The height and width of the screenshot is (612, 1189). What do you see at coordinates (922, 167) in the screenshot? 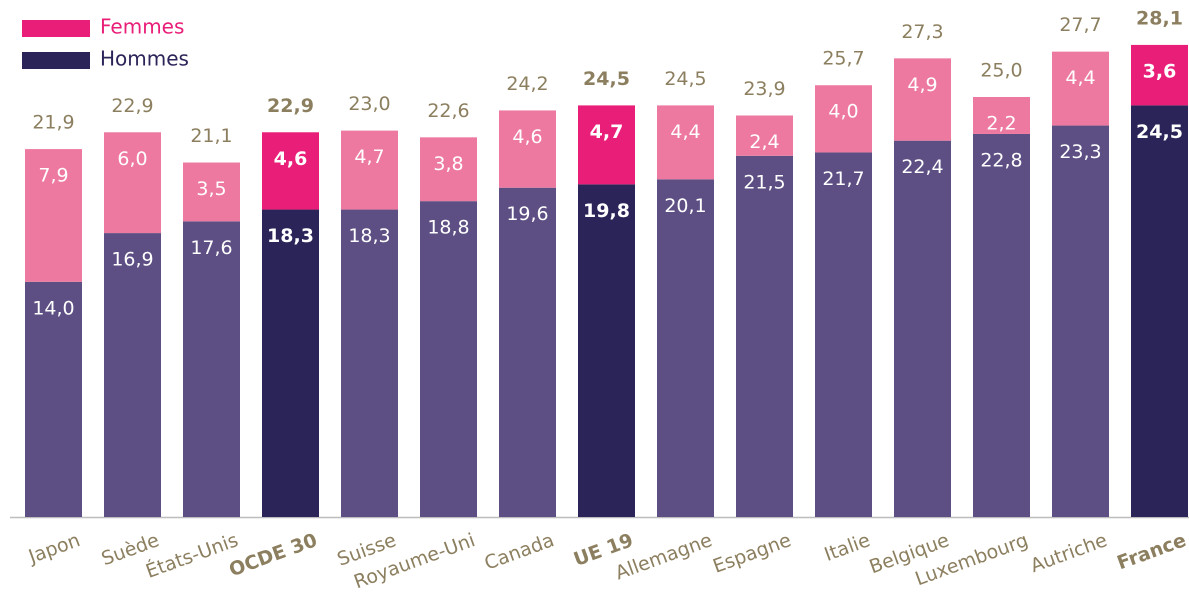
I see `value-label: 22,4` at bounding box center [922, 167].